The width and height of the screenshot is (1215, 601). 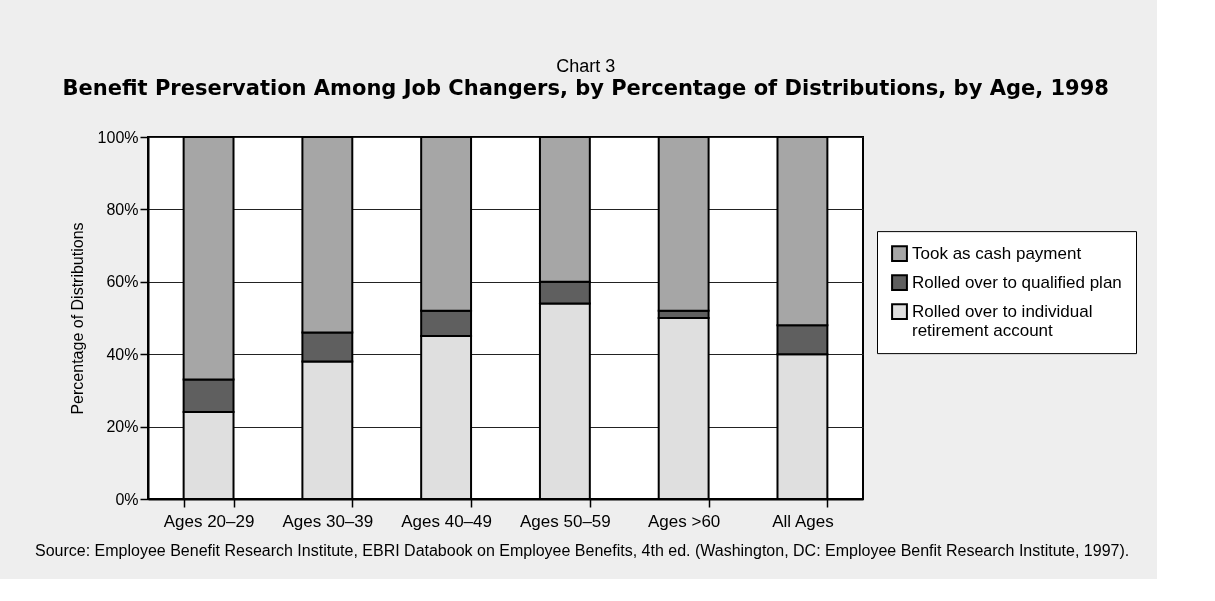 I want to click on legend-label: Rolled over to qualified plan, so click(x=1017, y=282).